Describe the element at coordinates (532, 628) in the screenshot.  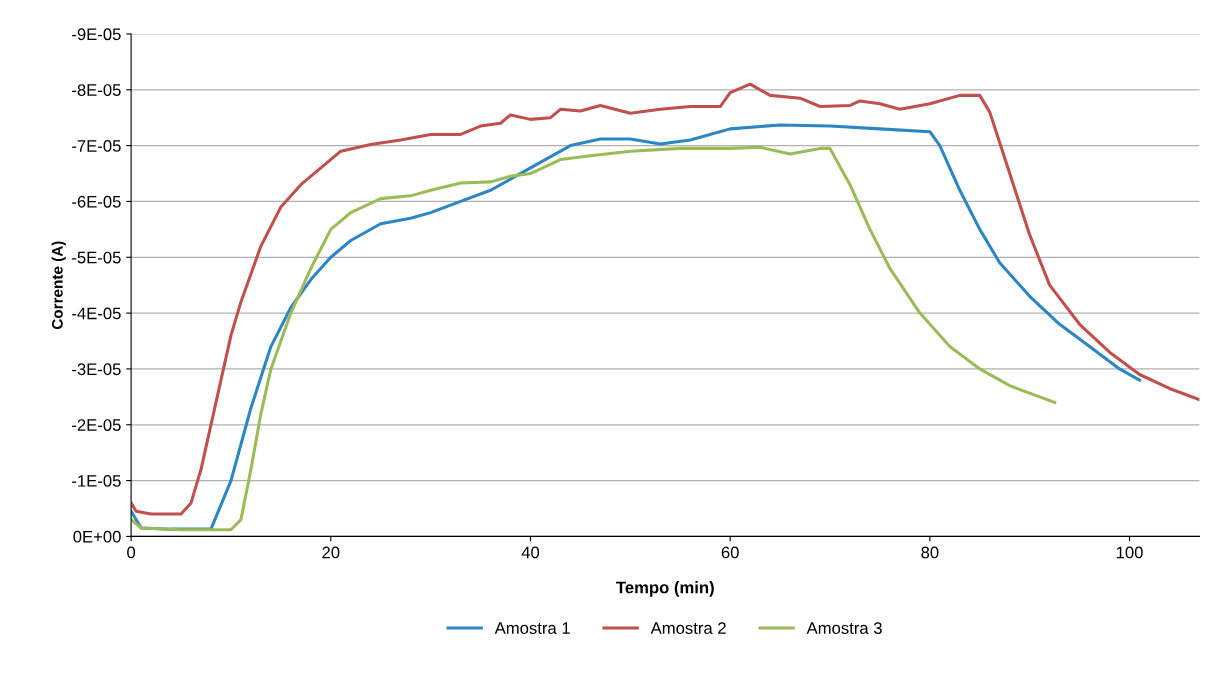
I see `legend-label: Amostra 1` at that location.